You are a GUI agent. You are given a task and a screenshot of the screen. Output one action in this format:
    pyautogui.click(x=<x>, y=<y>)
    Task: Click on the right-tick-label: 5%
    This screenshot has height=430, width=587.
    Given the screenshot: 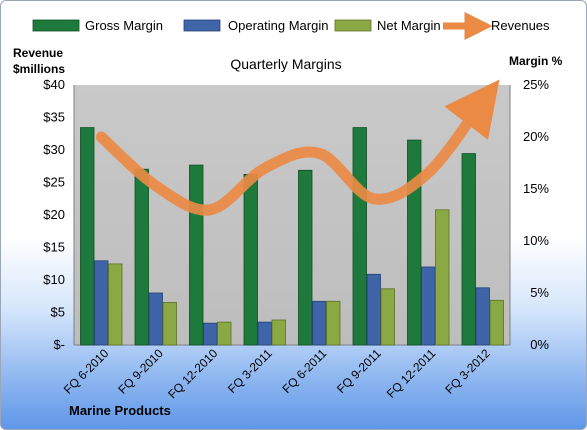 What is the action you would take?
    pyautogui.click(x=539, y=292)
    